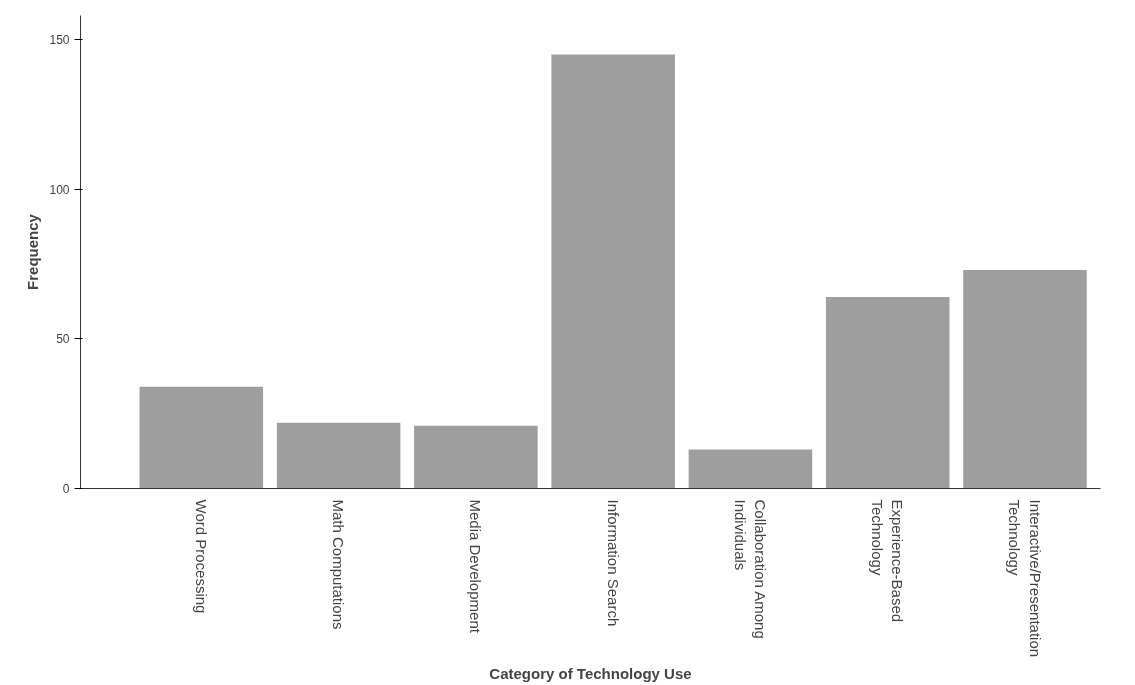 This screenshot has width=1135, height=685. I want to click on x-tick-label: Math Computations, so click(339, 564).